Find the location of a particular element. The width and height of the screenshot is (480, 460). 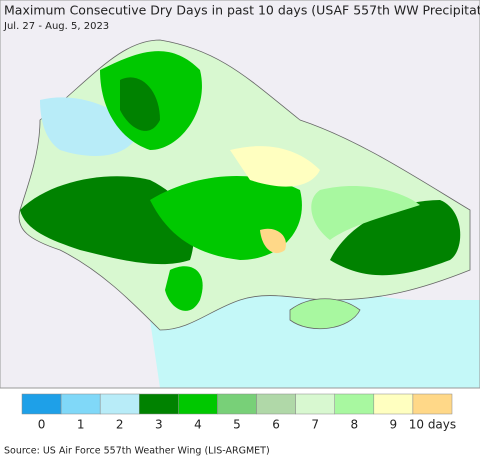

legend-label: 9 is located at coordinates (394, 425).